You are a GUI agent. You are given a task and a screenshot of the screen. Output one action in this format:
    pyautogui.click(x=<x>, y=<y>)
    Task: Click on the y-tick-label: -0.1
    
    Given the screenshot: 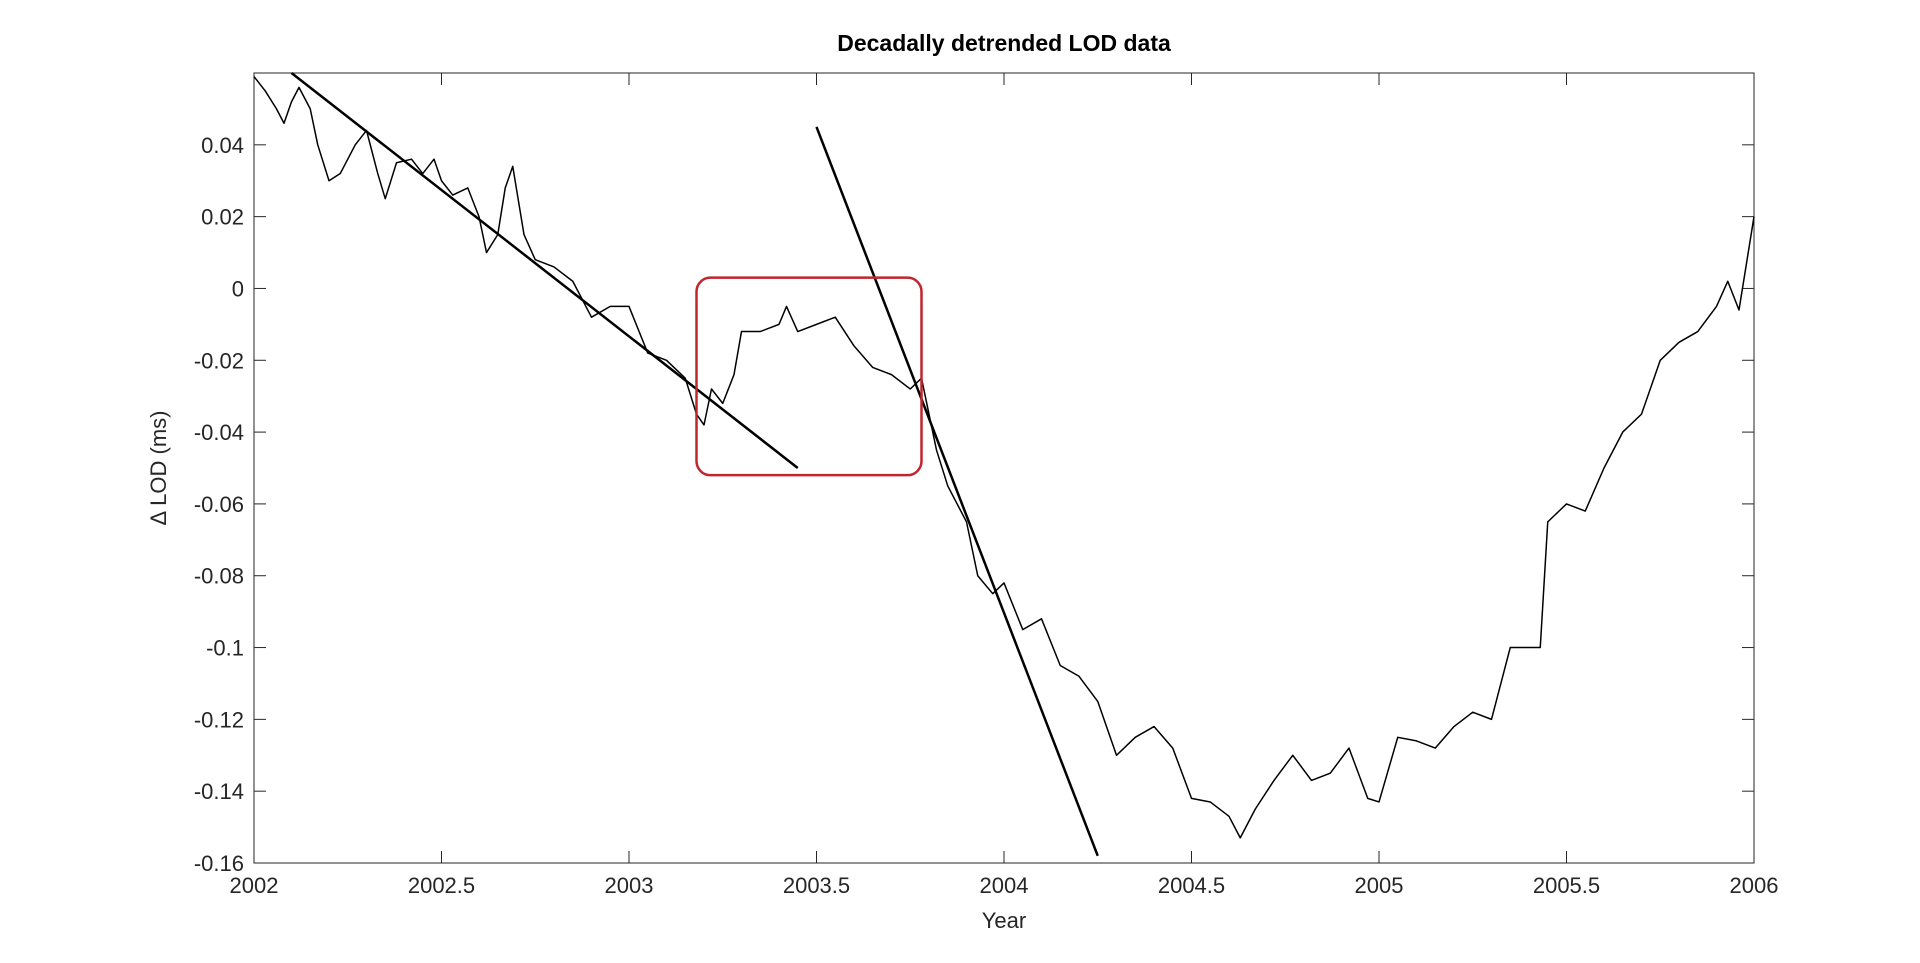 What is the action you would take?
    pyautogui.click(x=225, y=648)
    